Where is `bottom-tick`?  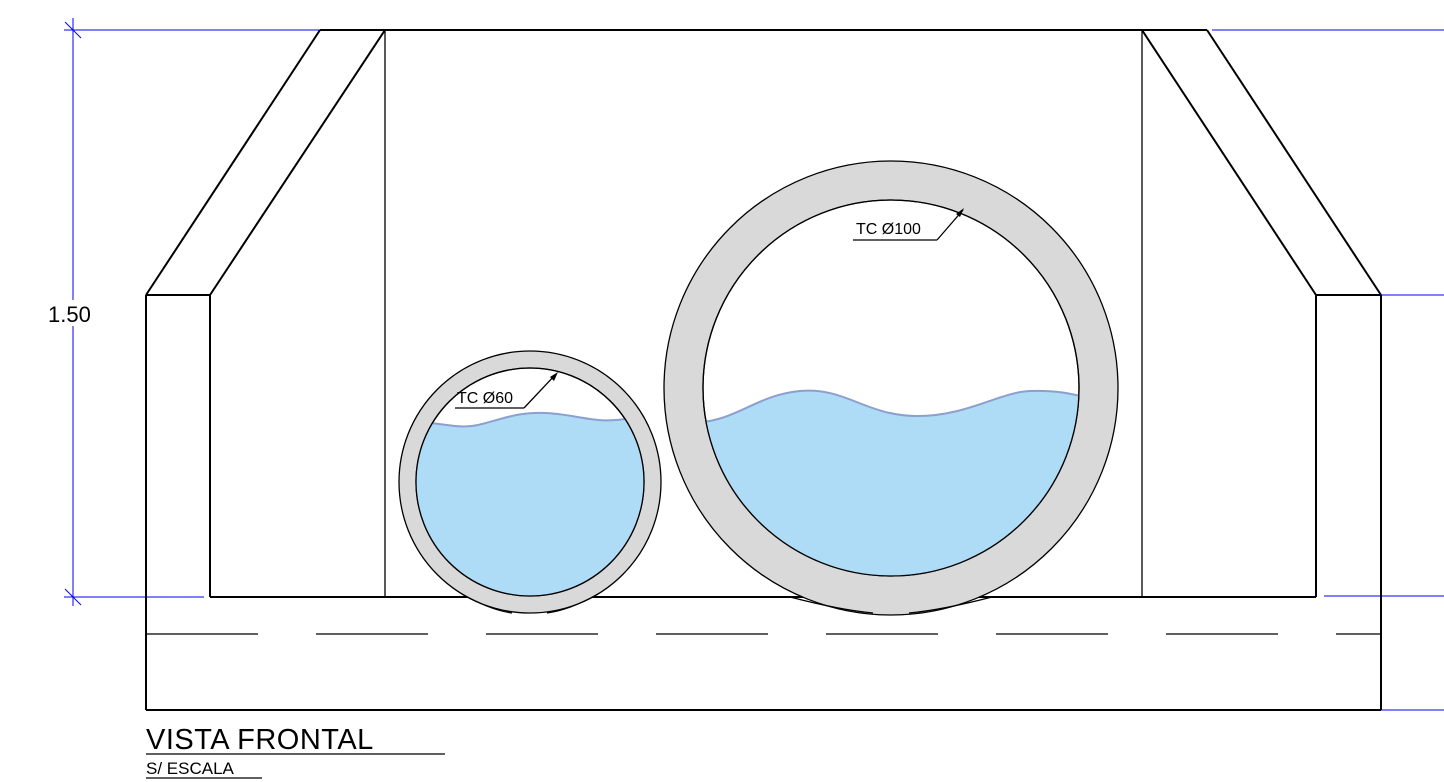
bottom-tick is located at coordinates (73, 597).